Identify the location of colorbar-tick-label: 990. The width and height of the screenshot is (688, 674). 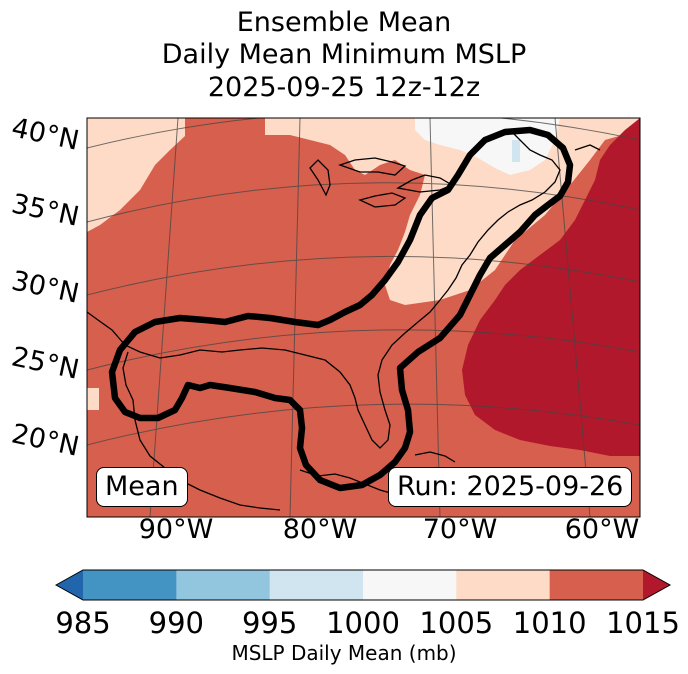
(176, 623).